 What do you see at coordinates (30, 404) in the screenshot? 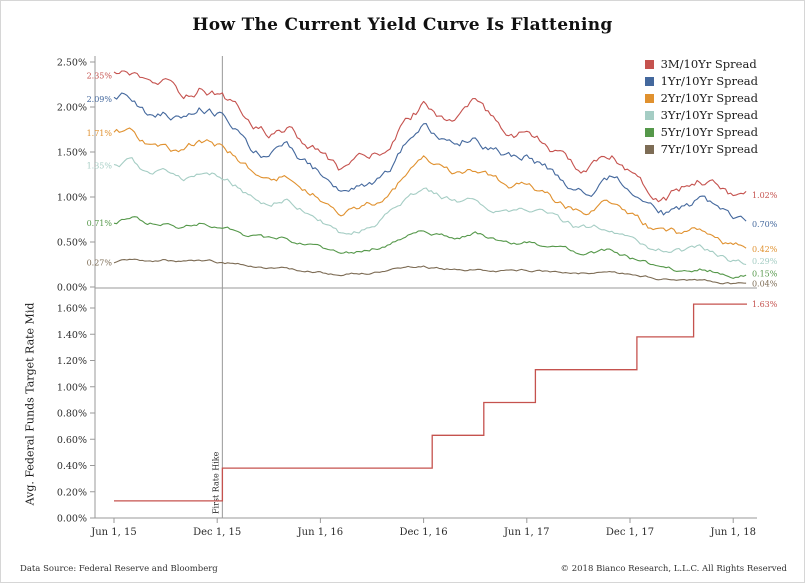
I see `bottom-panel-y-axis-label: Avg. Federal Funds Target Rate Mid` at bounding box center [30, 404].